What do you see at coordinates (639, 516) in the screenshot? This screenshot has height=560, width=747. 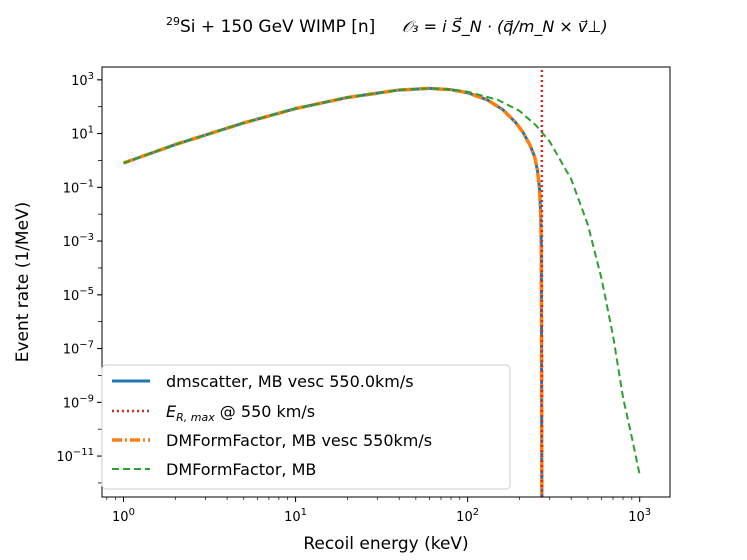 I see `x-tick-label-3: 10³` at bounding box center [639, 516].